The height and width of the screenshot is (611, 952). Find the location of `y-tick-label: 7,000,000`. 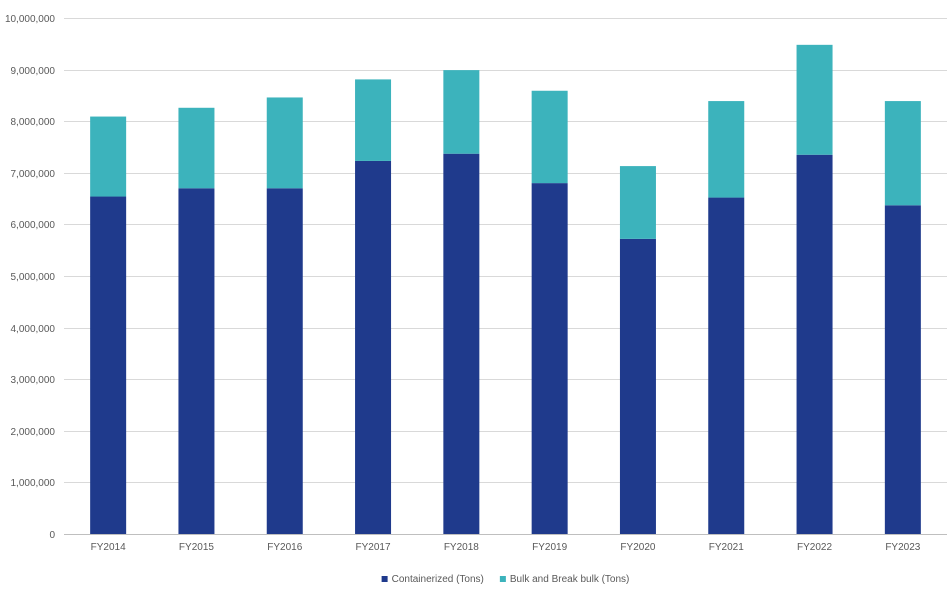

y-tick-label: 7,000,000 is located at coordinates (33, 174).